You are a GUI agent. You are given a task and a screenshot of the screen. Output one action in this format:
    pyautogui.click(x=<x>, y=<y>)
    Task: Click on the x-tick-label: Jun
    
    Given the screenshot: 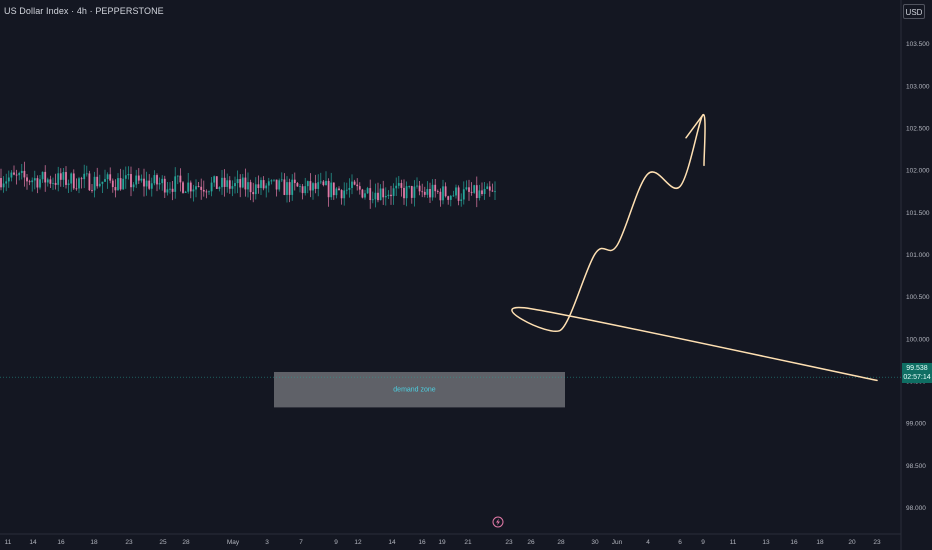 What is the action you would take?
    pyautogui.click(x=617, y=542)
    